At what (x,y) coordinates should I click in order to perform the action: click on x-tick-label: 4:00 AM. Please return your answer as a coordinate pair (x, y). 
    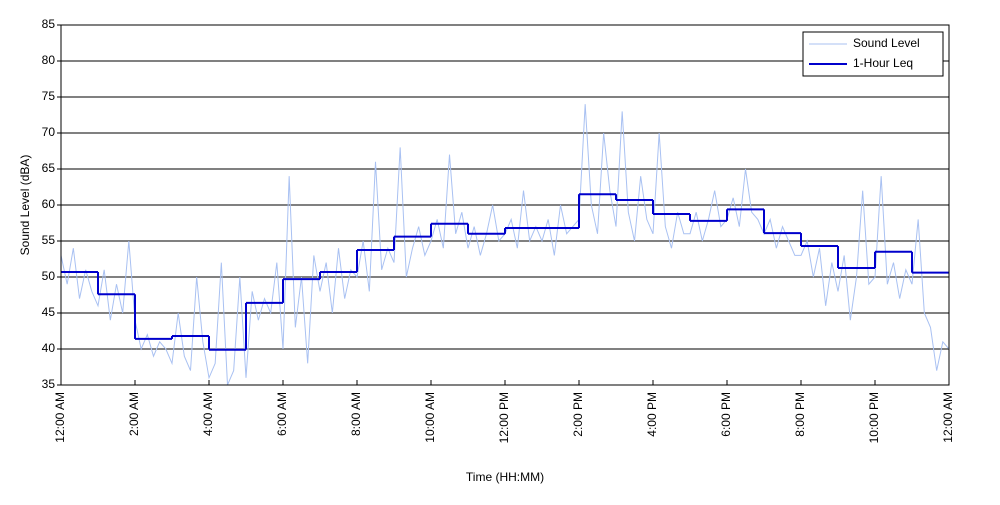
    Looking at the image, I should click on (208, 414).